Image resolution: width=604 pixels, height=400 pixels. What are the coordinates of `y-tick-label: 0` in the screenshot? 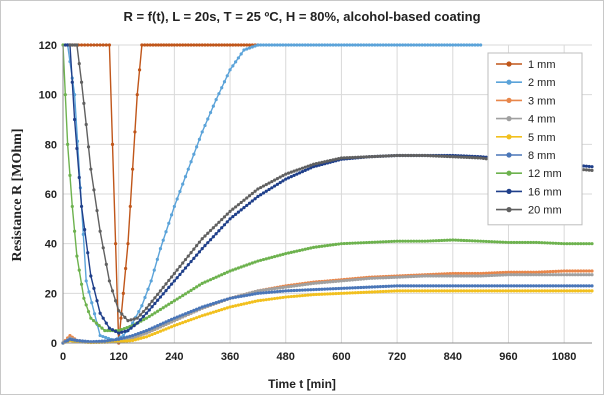 It's located at (54, 344).